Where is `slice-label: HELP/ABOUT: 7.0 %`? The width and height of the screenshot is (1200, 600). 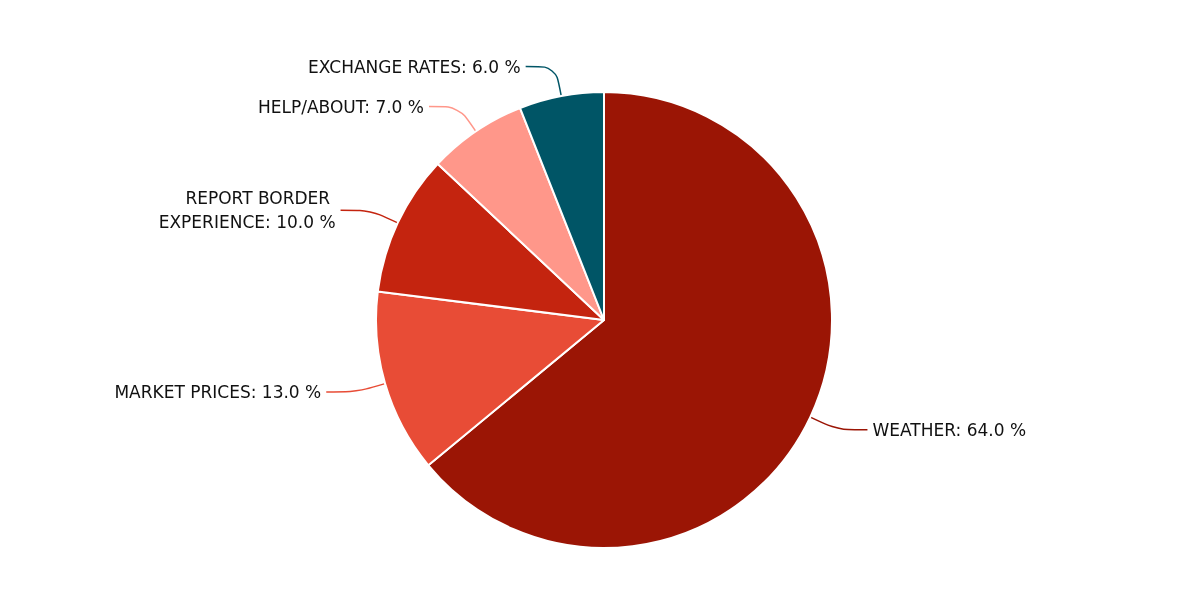
slice-label: HELP/ABOUT: 7.0 % is located at coordinates (340, 106).